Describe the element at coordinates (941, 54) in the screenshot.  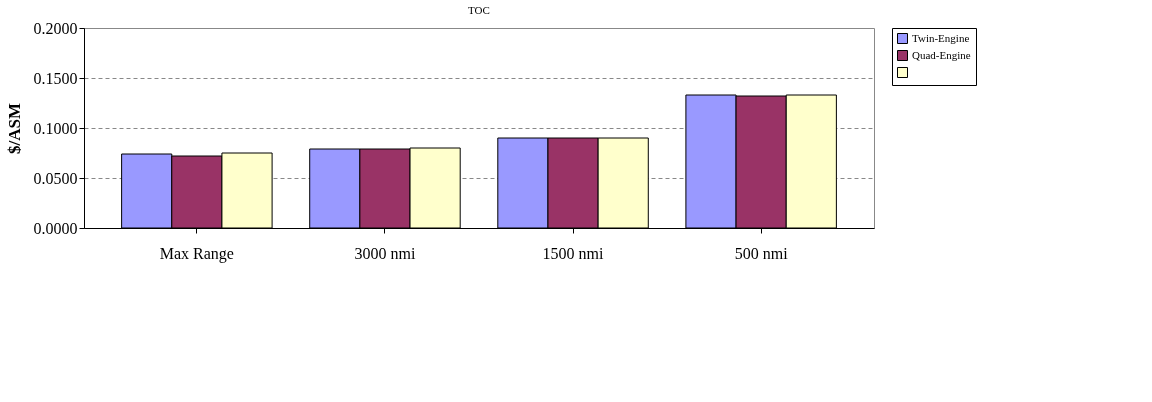
I see `legend-label: Quad-Engine` at that location.